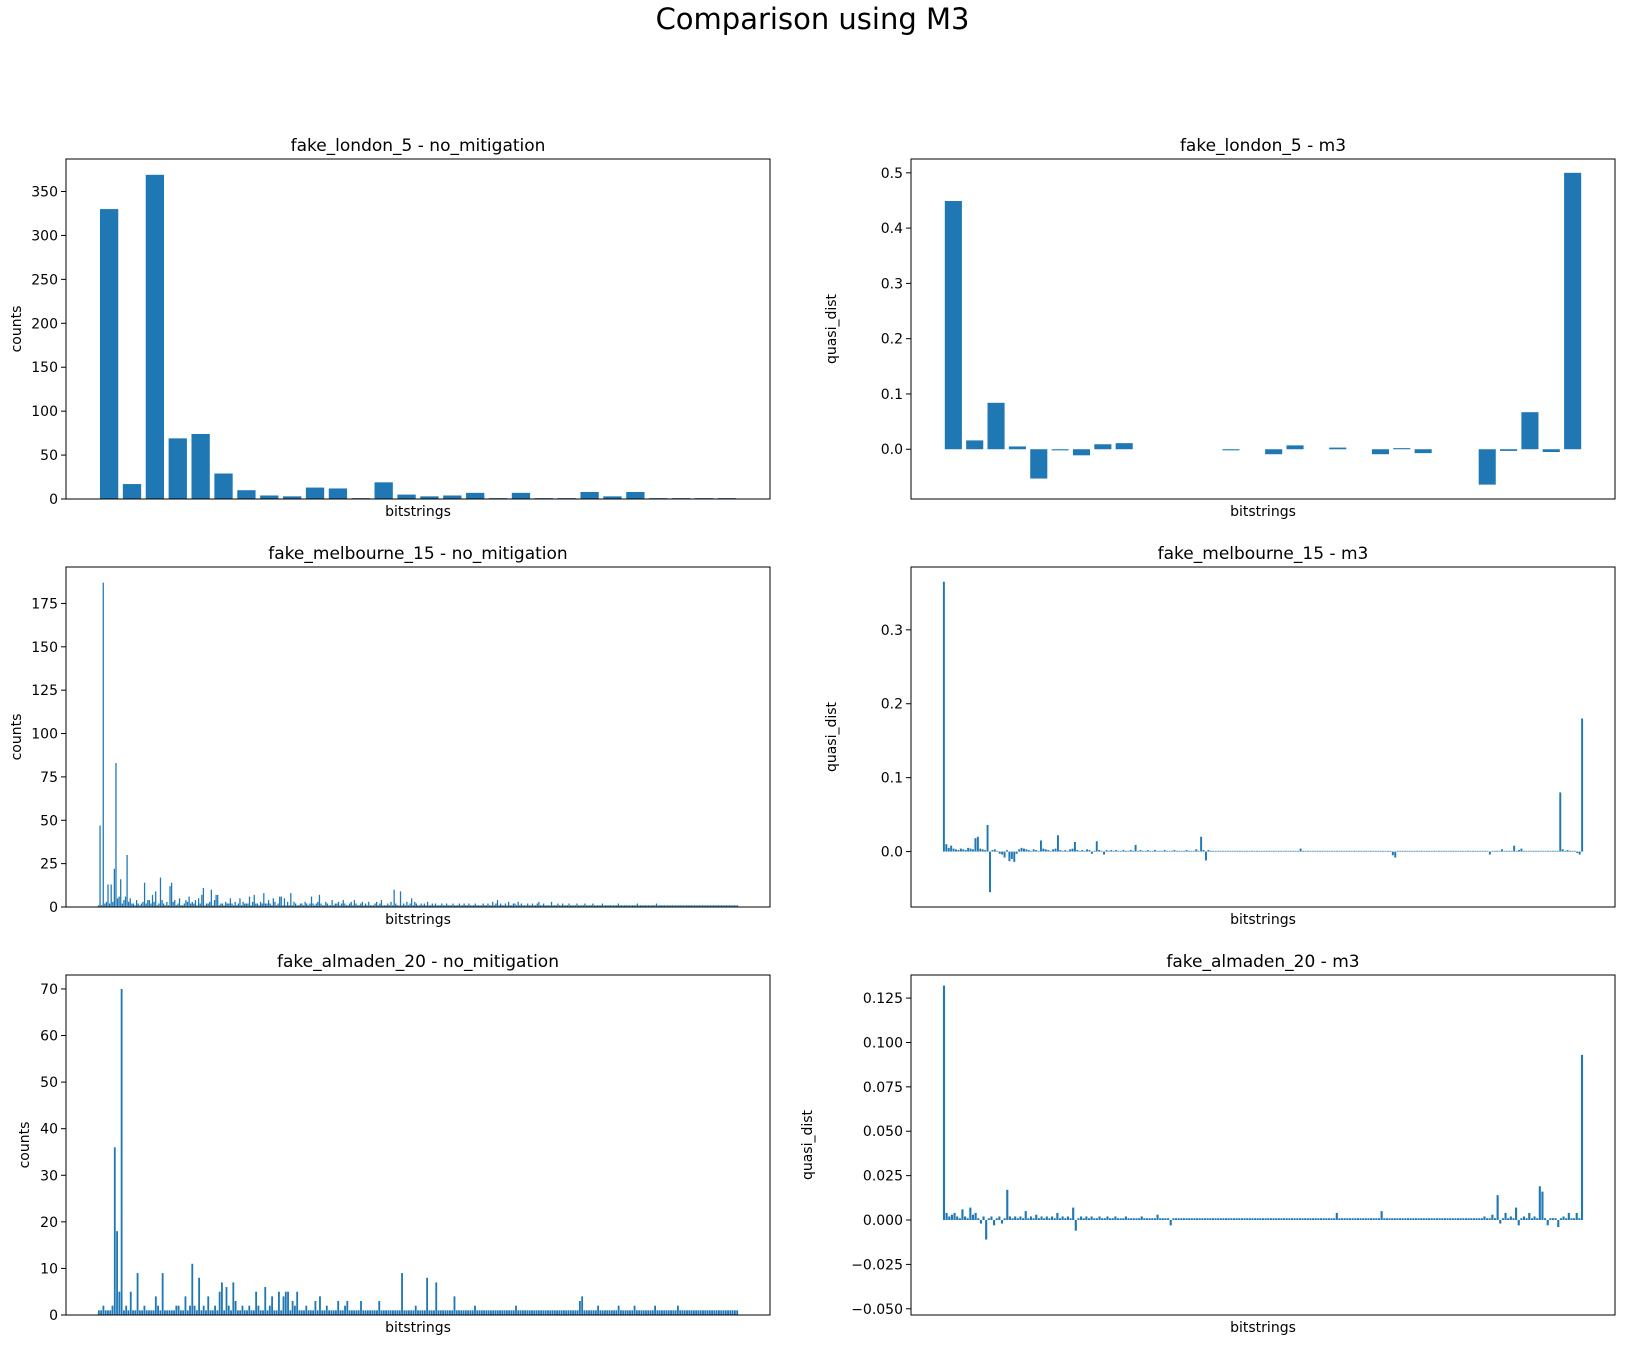 Image resolution: width=1625 pixels, height=1348 pixels. I want to click on y-tick-label: 0.5, so click(892, 174).